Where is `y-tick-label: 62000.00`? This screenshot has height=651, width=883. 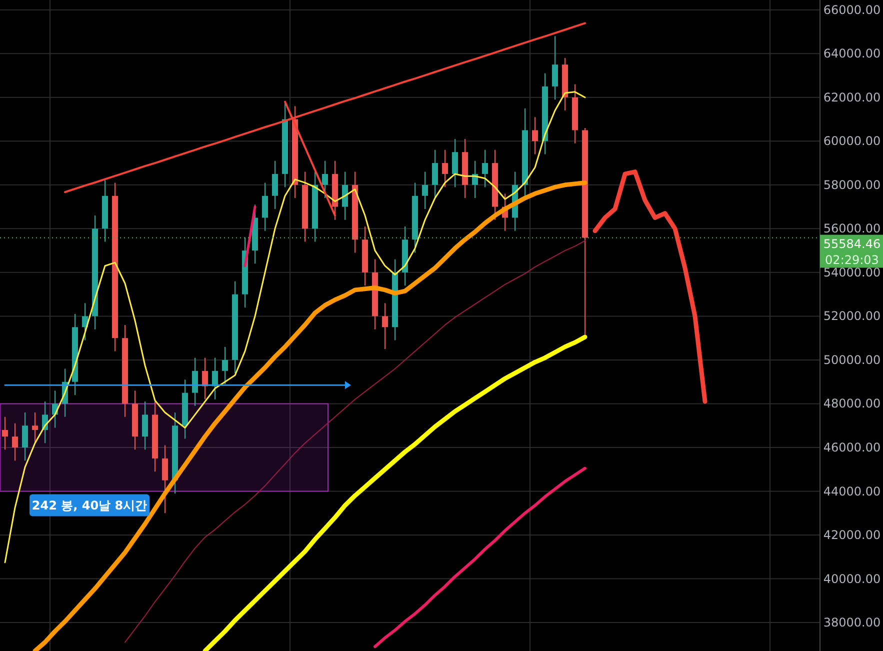
y-tick-label: 62000.00 is located at coordinates (852, 97).